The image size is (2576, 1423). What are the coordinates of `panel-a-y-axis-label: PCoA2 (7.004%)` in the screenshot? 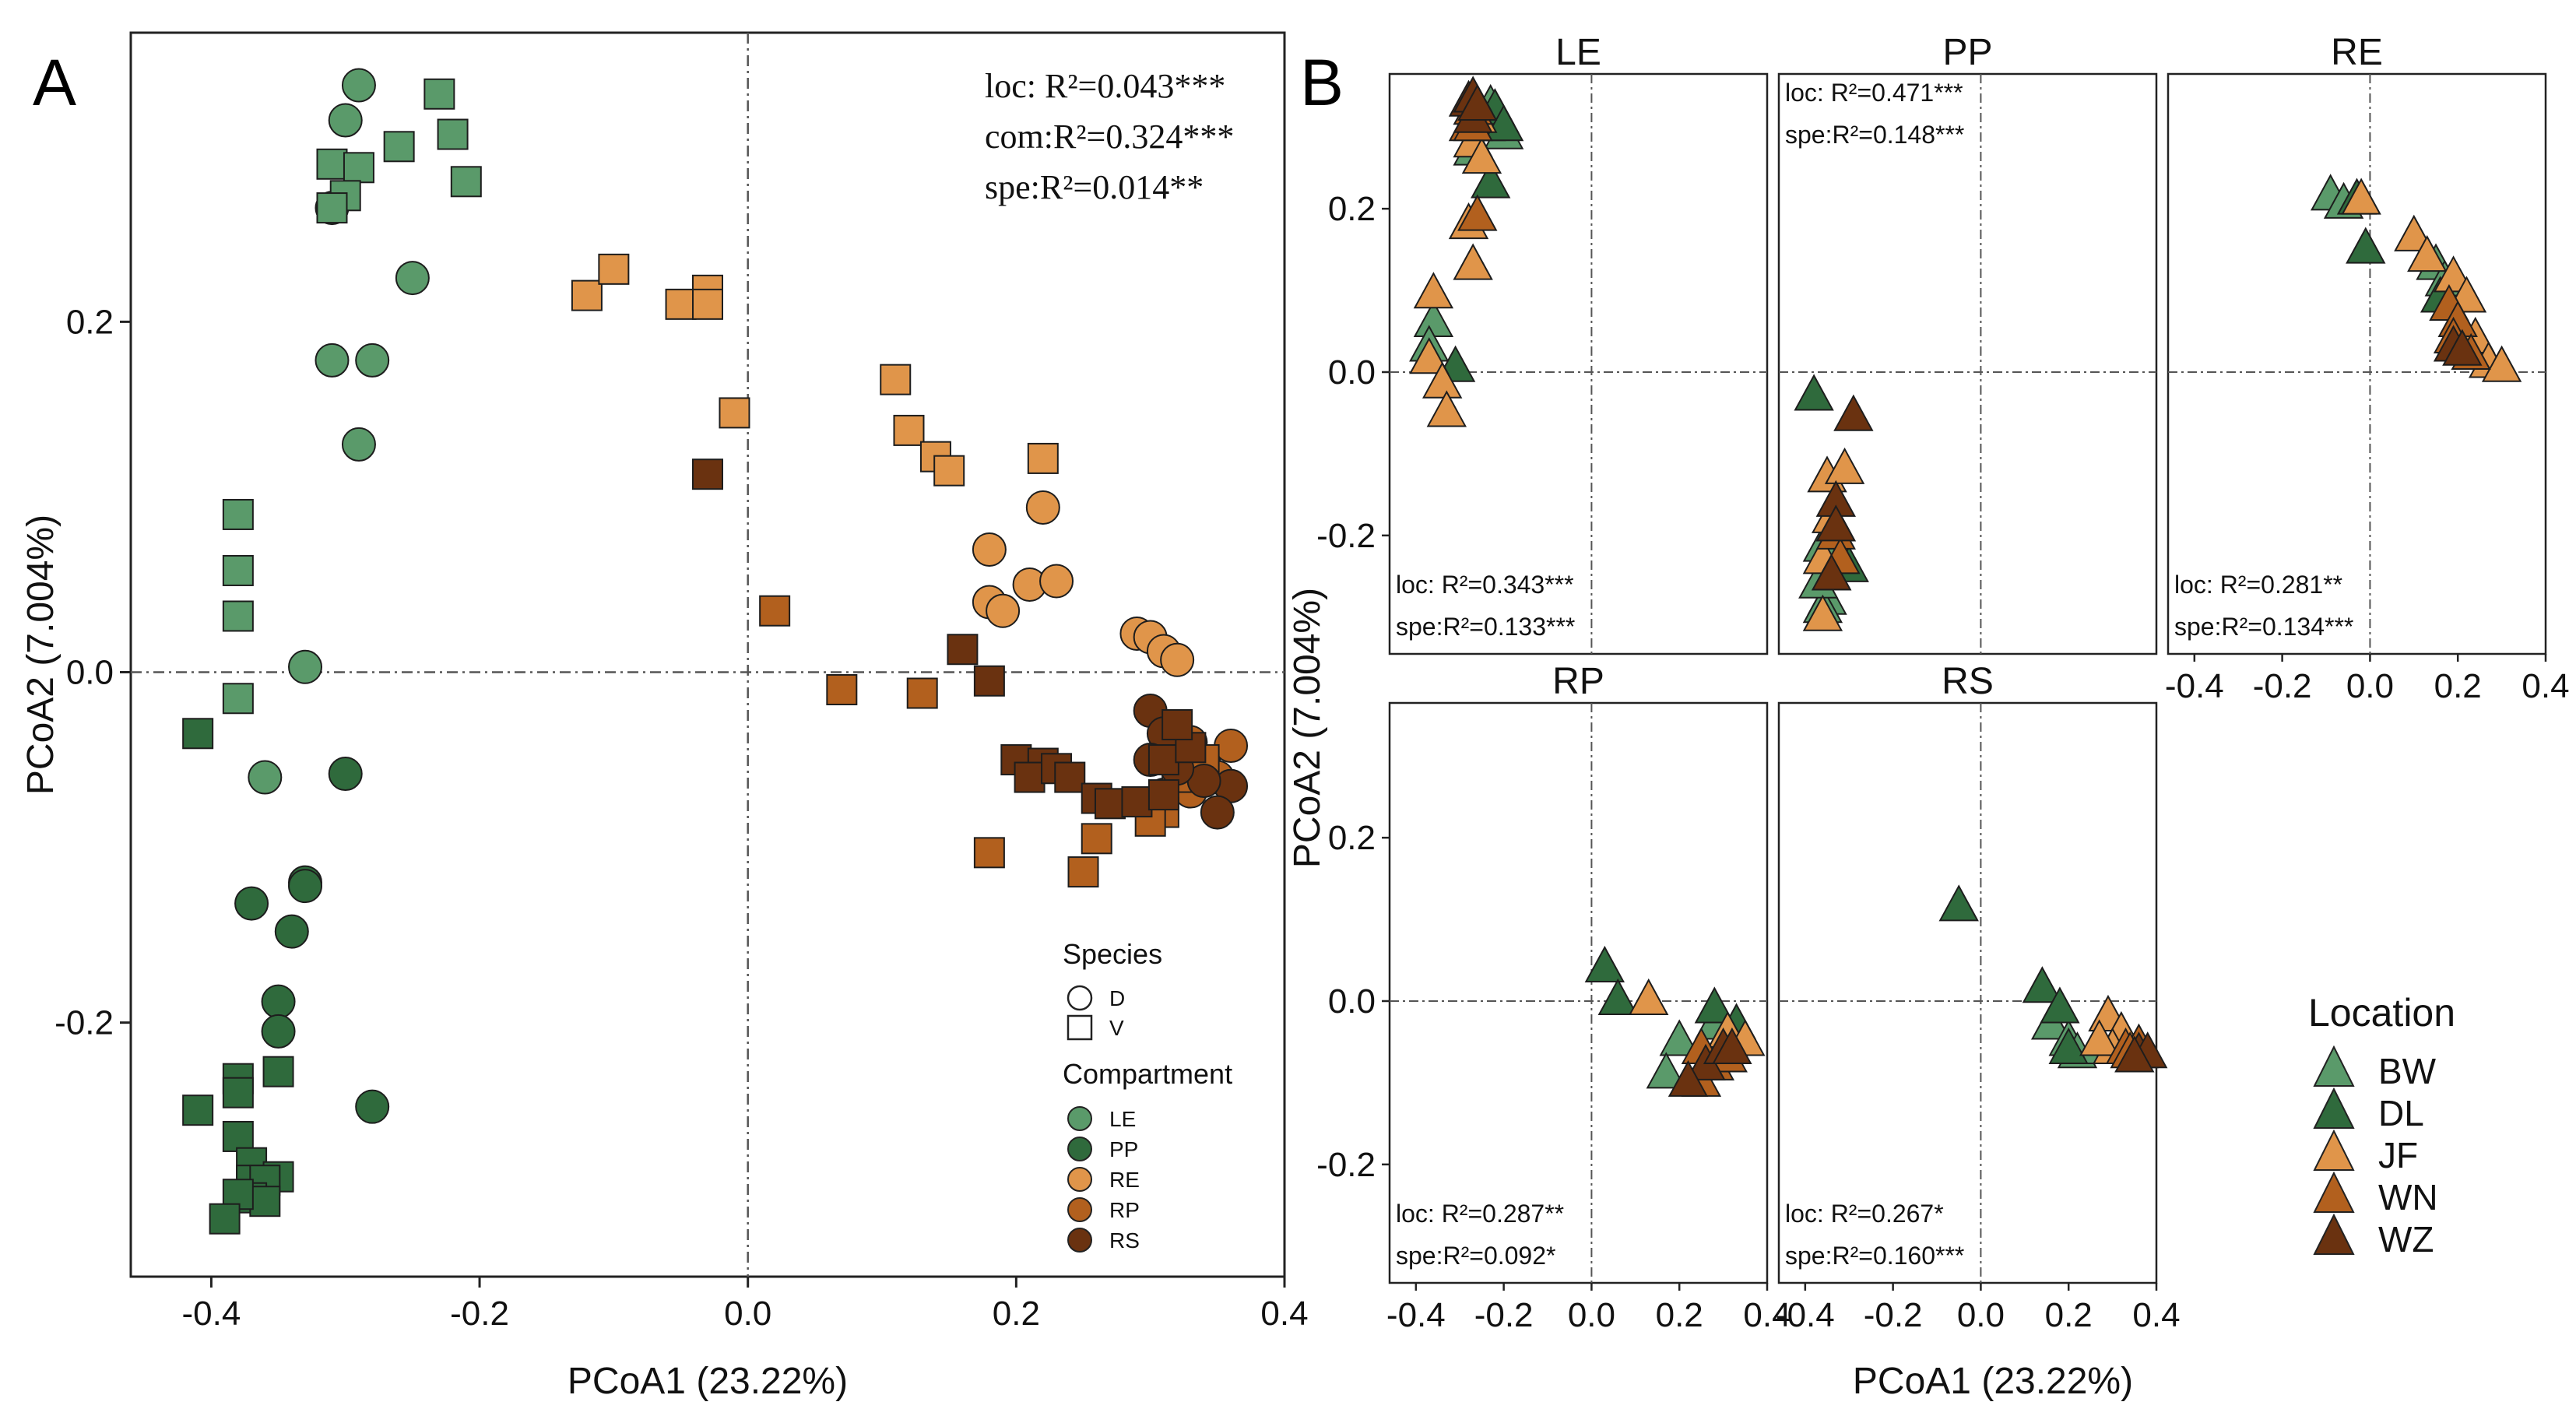 It's located at (41, 655).